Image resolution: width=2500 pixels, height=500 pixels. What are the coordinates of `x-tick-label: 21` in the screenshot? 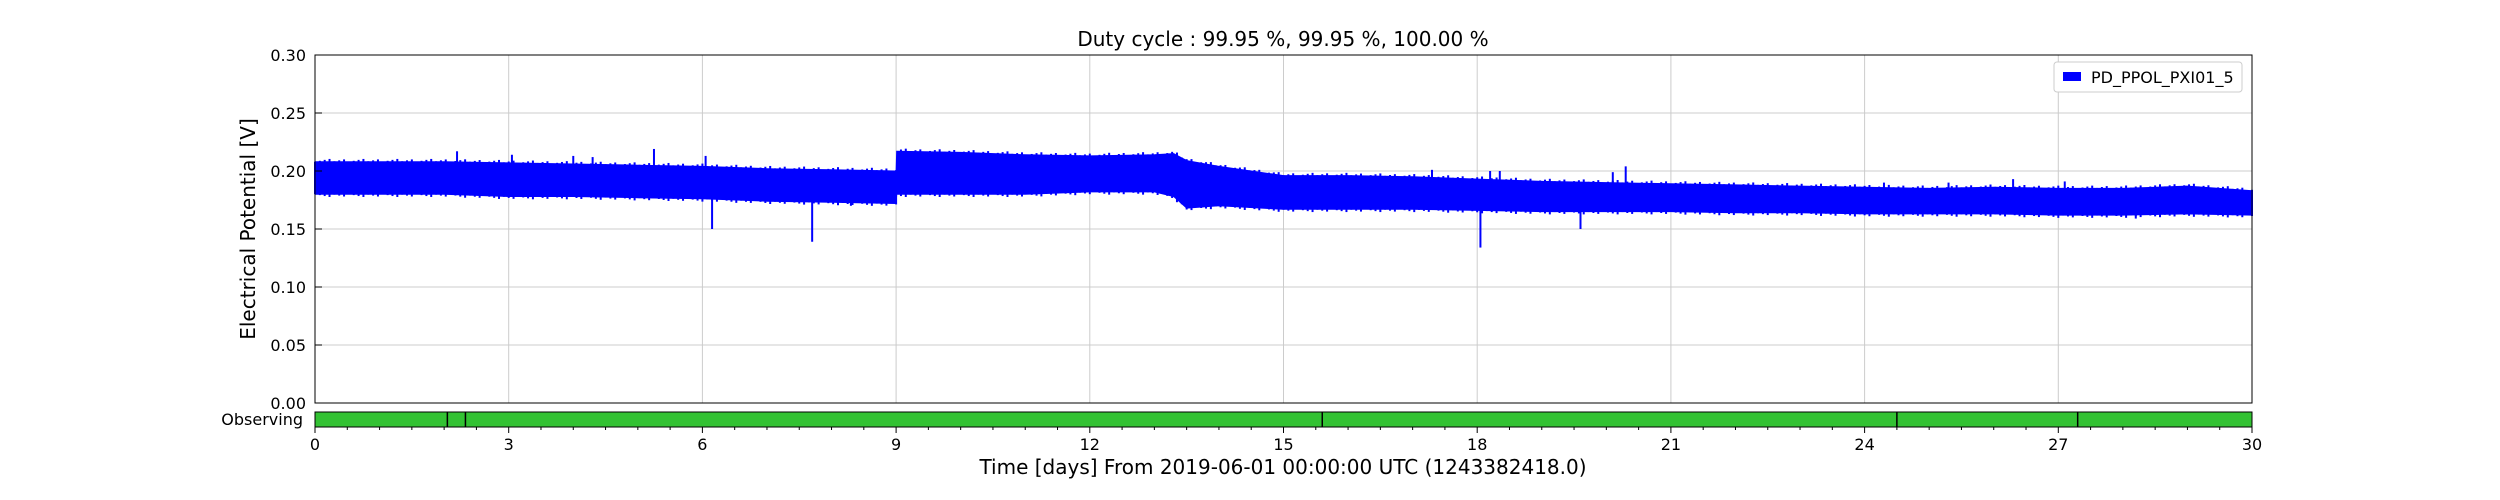 It's located at (1671, 444).